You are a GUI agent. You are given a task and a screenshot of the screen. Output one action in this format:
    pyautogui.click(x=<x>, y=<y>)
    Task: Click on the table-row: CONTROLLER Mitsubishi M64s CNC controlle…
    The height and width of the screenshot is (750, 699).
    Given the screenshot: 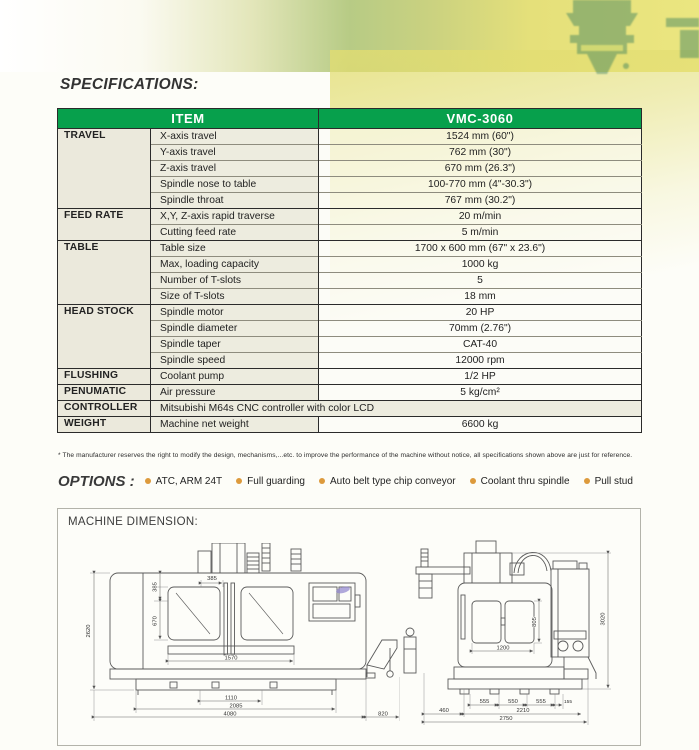 What is the action you would take?
    pyautogui.click(x=349, y=408)
    